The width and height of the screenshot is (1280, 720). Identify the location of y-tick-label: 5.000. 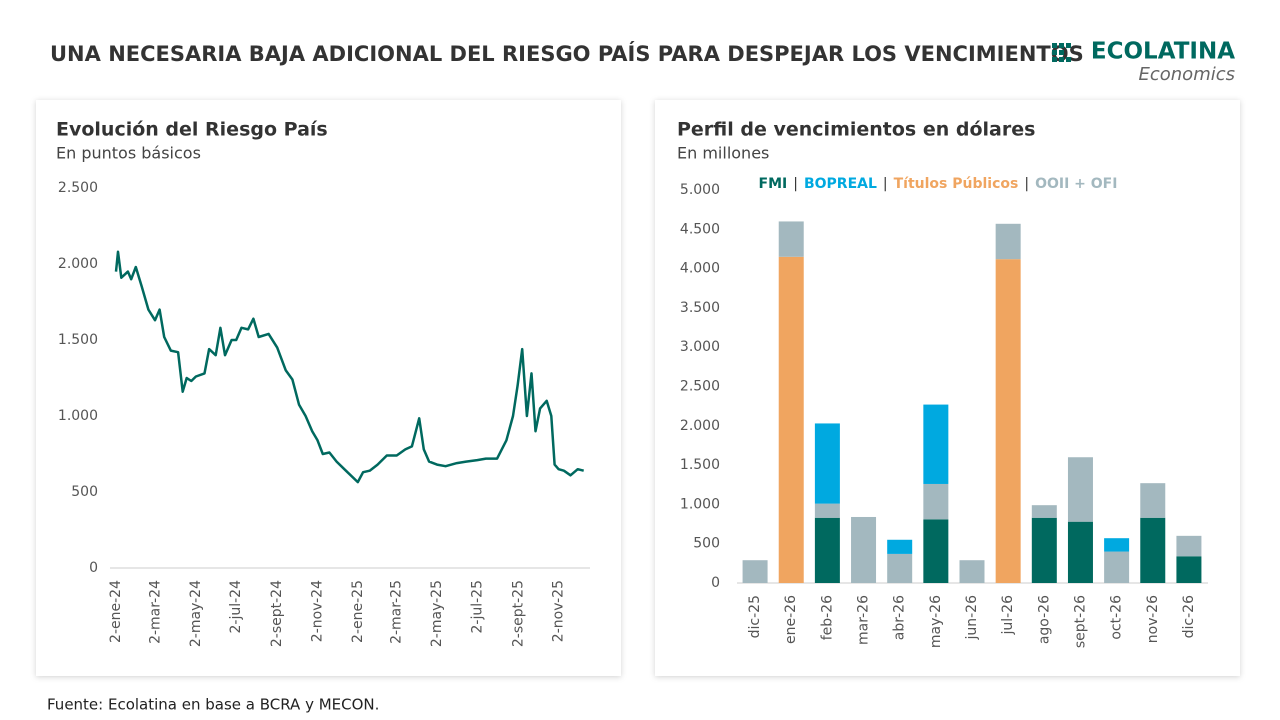
(700, 190).